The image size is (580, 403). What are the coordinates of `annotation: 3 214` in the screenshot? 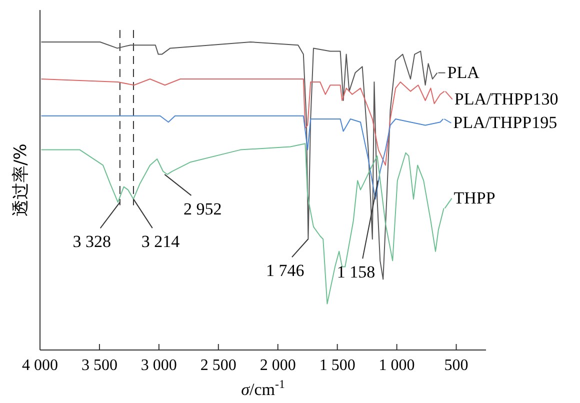 It's located at (160, 242).